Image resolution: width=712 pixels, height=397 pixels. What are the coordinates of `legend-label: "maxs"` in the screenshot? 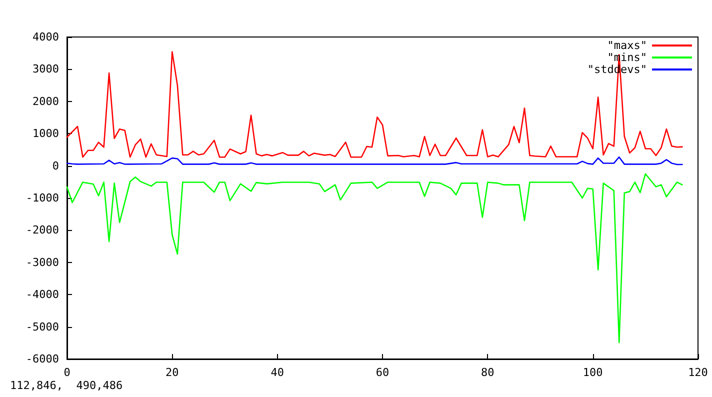 It's located at (627, 45).